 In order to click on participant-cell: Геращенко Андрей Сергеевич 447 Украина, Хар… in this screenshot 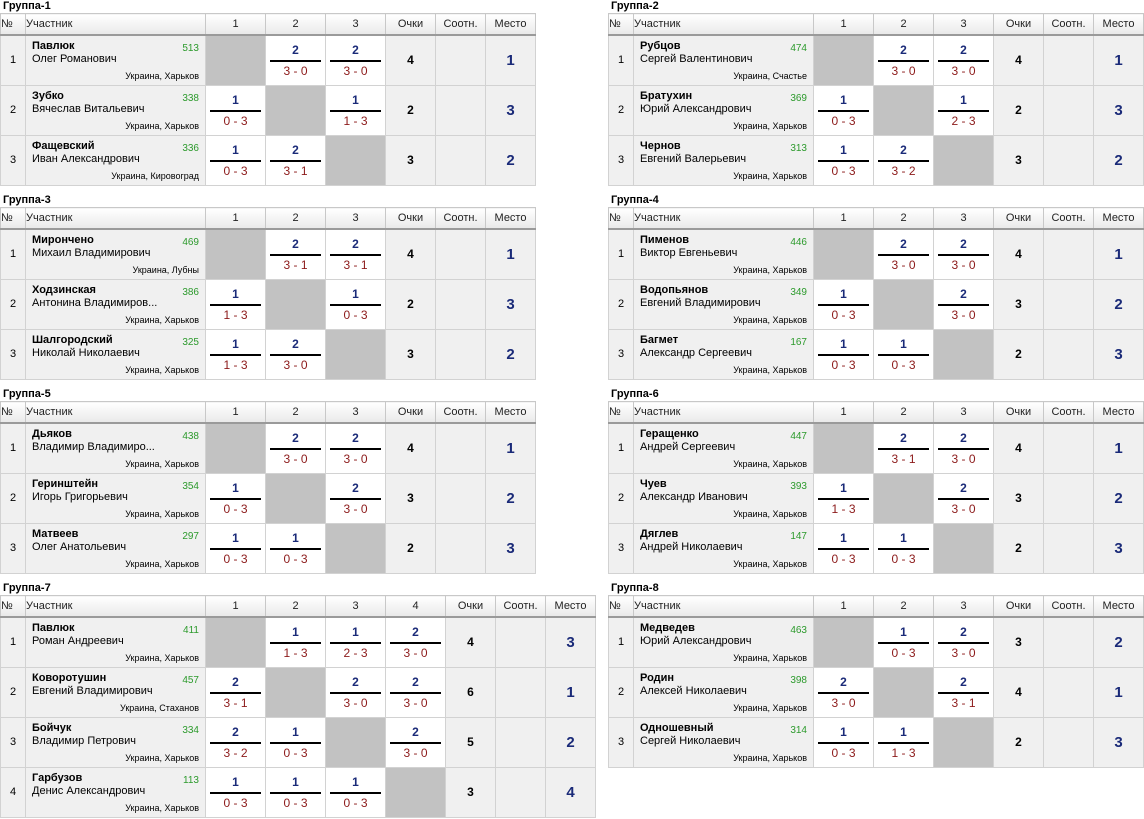, I will do `click(723, 448)`.